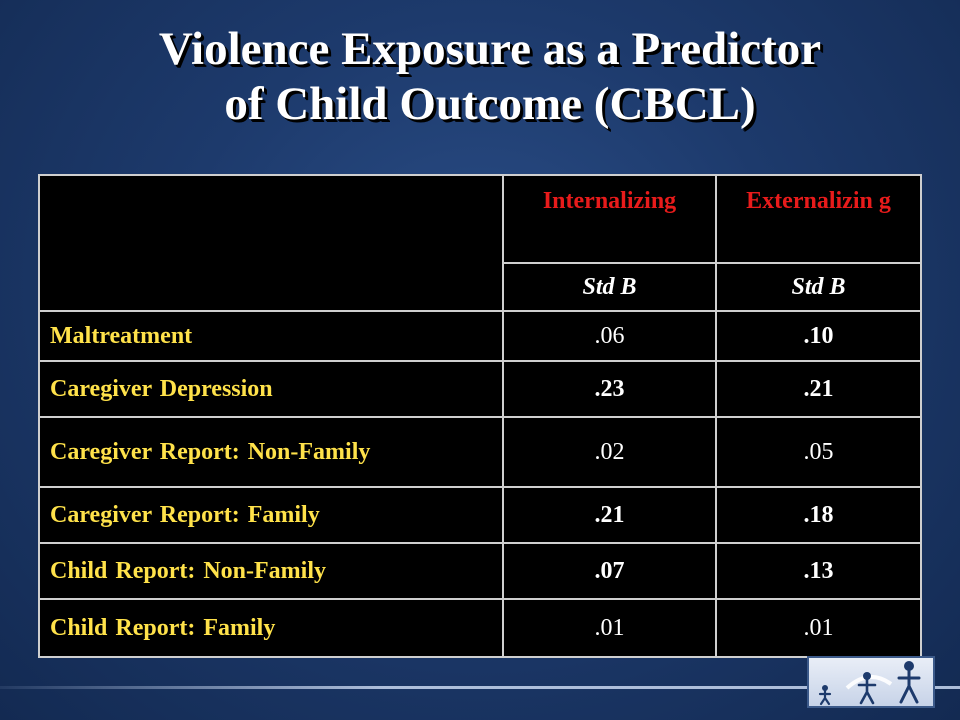 Image resolution: width=960 pixels, height=720 pixels. I want to click on empty-corner-cell, so click(271, 243).